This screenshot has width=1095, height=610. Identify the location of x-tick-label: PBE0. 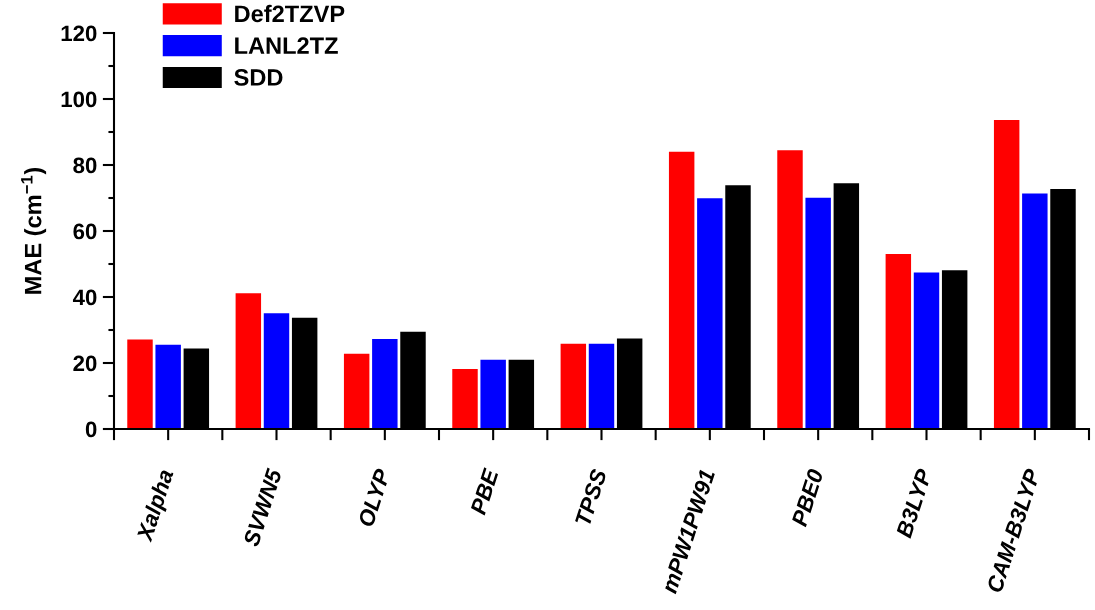
(807, 497).